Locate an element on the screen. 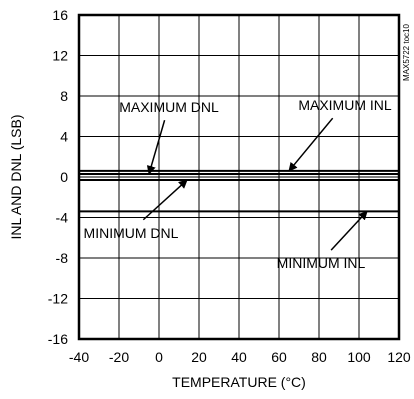 Image resolution: width=414 pixels, height=399 pixels. annotation-arrow-minimum-dnl is located at coordinates (165, 200).